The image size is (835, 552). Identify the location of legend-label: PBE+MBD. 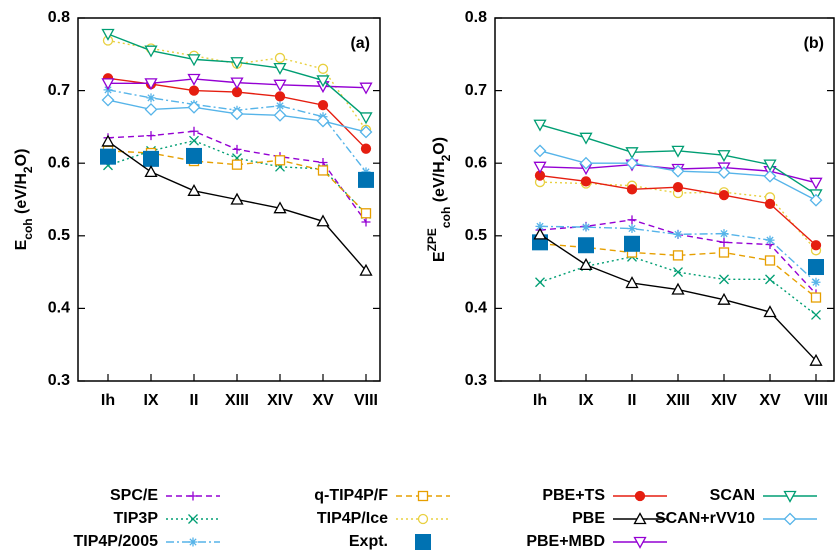
(565, 541).